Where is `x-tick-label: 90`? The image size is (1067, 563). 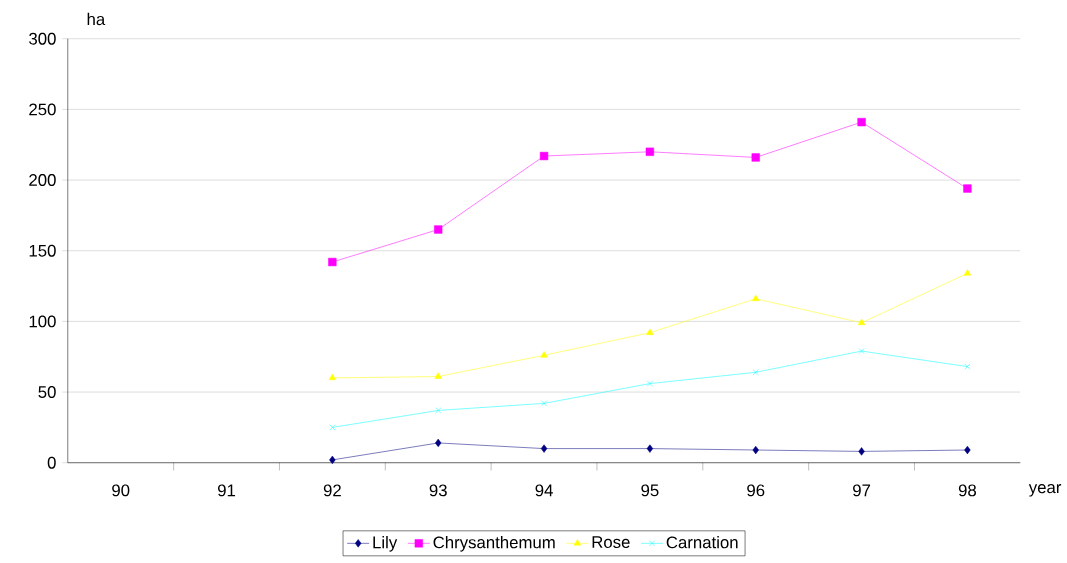
x-tick-label: 90 is located at coordinates (121, 490).